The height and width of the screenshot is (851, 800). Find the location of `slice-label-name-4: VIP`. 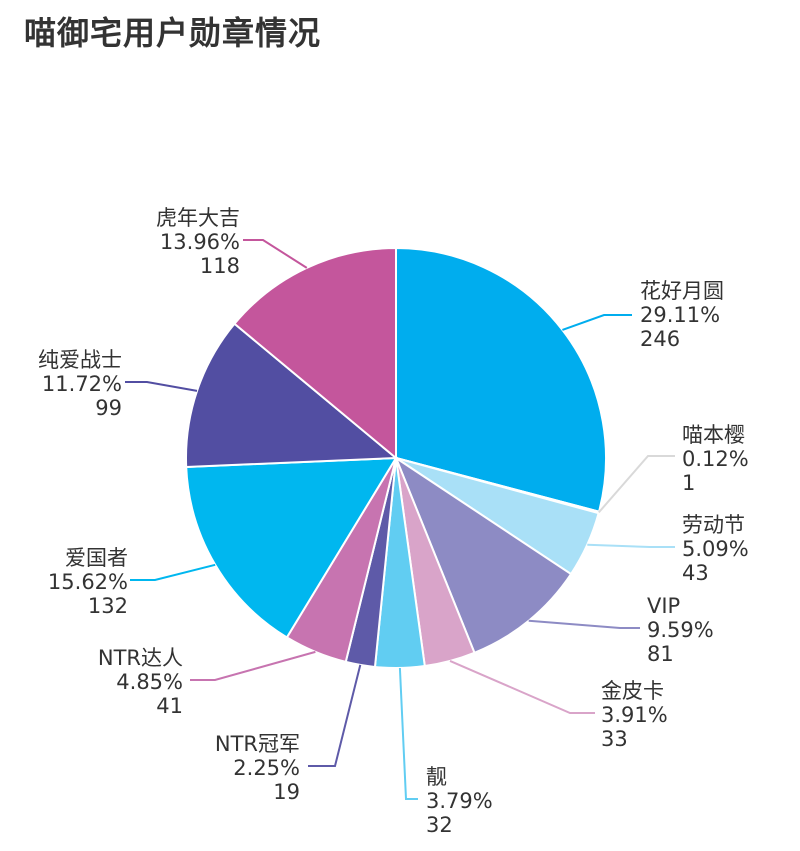

slice-label-name-4: VIP is located at coordinates (663, 606).